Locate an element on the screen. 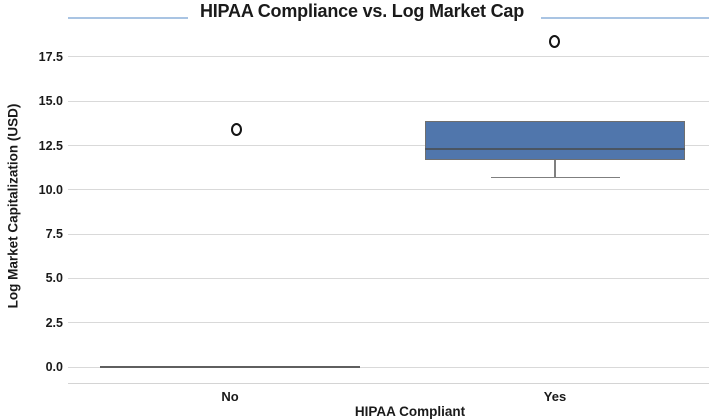 The image size is (709, 420). x-axis-label: HIPAA Compliant is located at coordinates (410, 411).